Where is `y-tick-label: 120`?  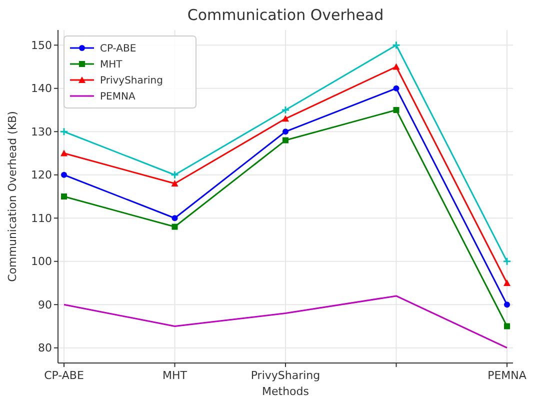
y-tick-label: 120 is located at coordinates (41, 175).